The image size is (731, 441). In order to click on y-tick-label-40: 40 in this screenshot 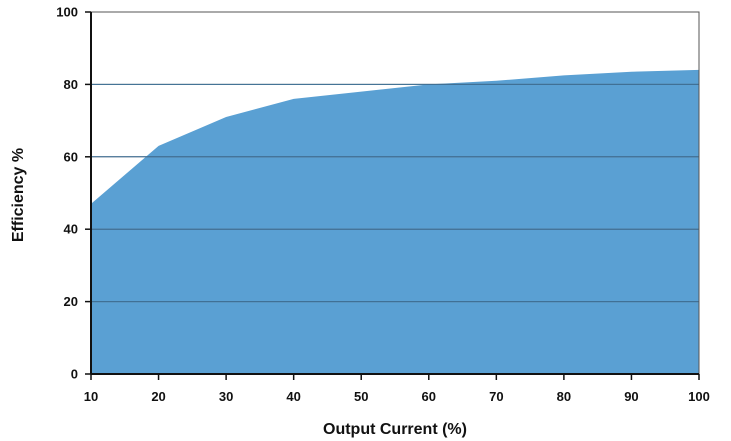, I will do `click(71, 229)`.